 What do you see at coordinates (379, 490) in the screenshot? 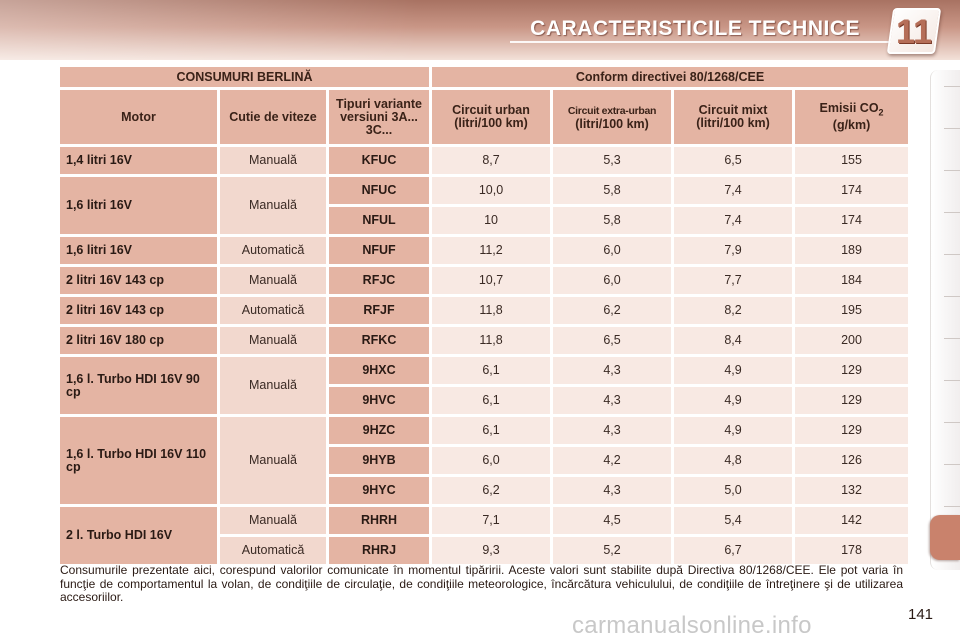
I see `variant-code-cell: 9HYC` at bounding box center [379, 490].